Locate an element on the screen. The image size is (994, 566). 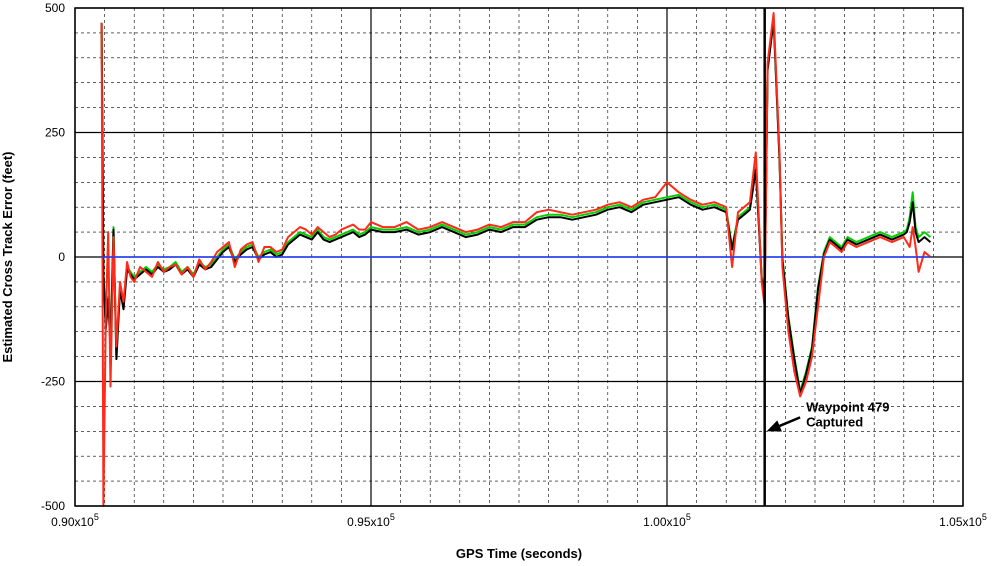
y-tick-label: 500 is located at coordinates (55, 8).